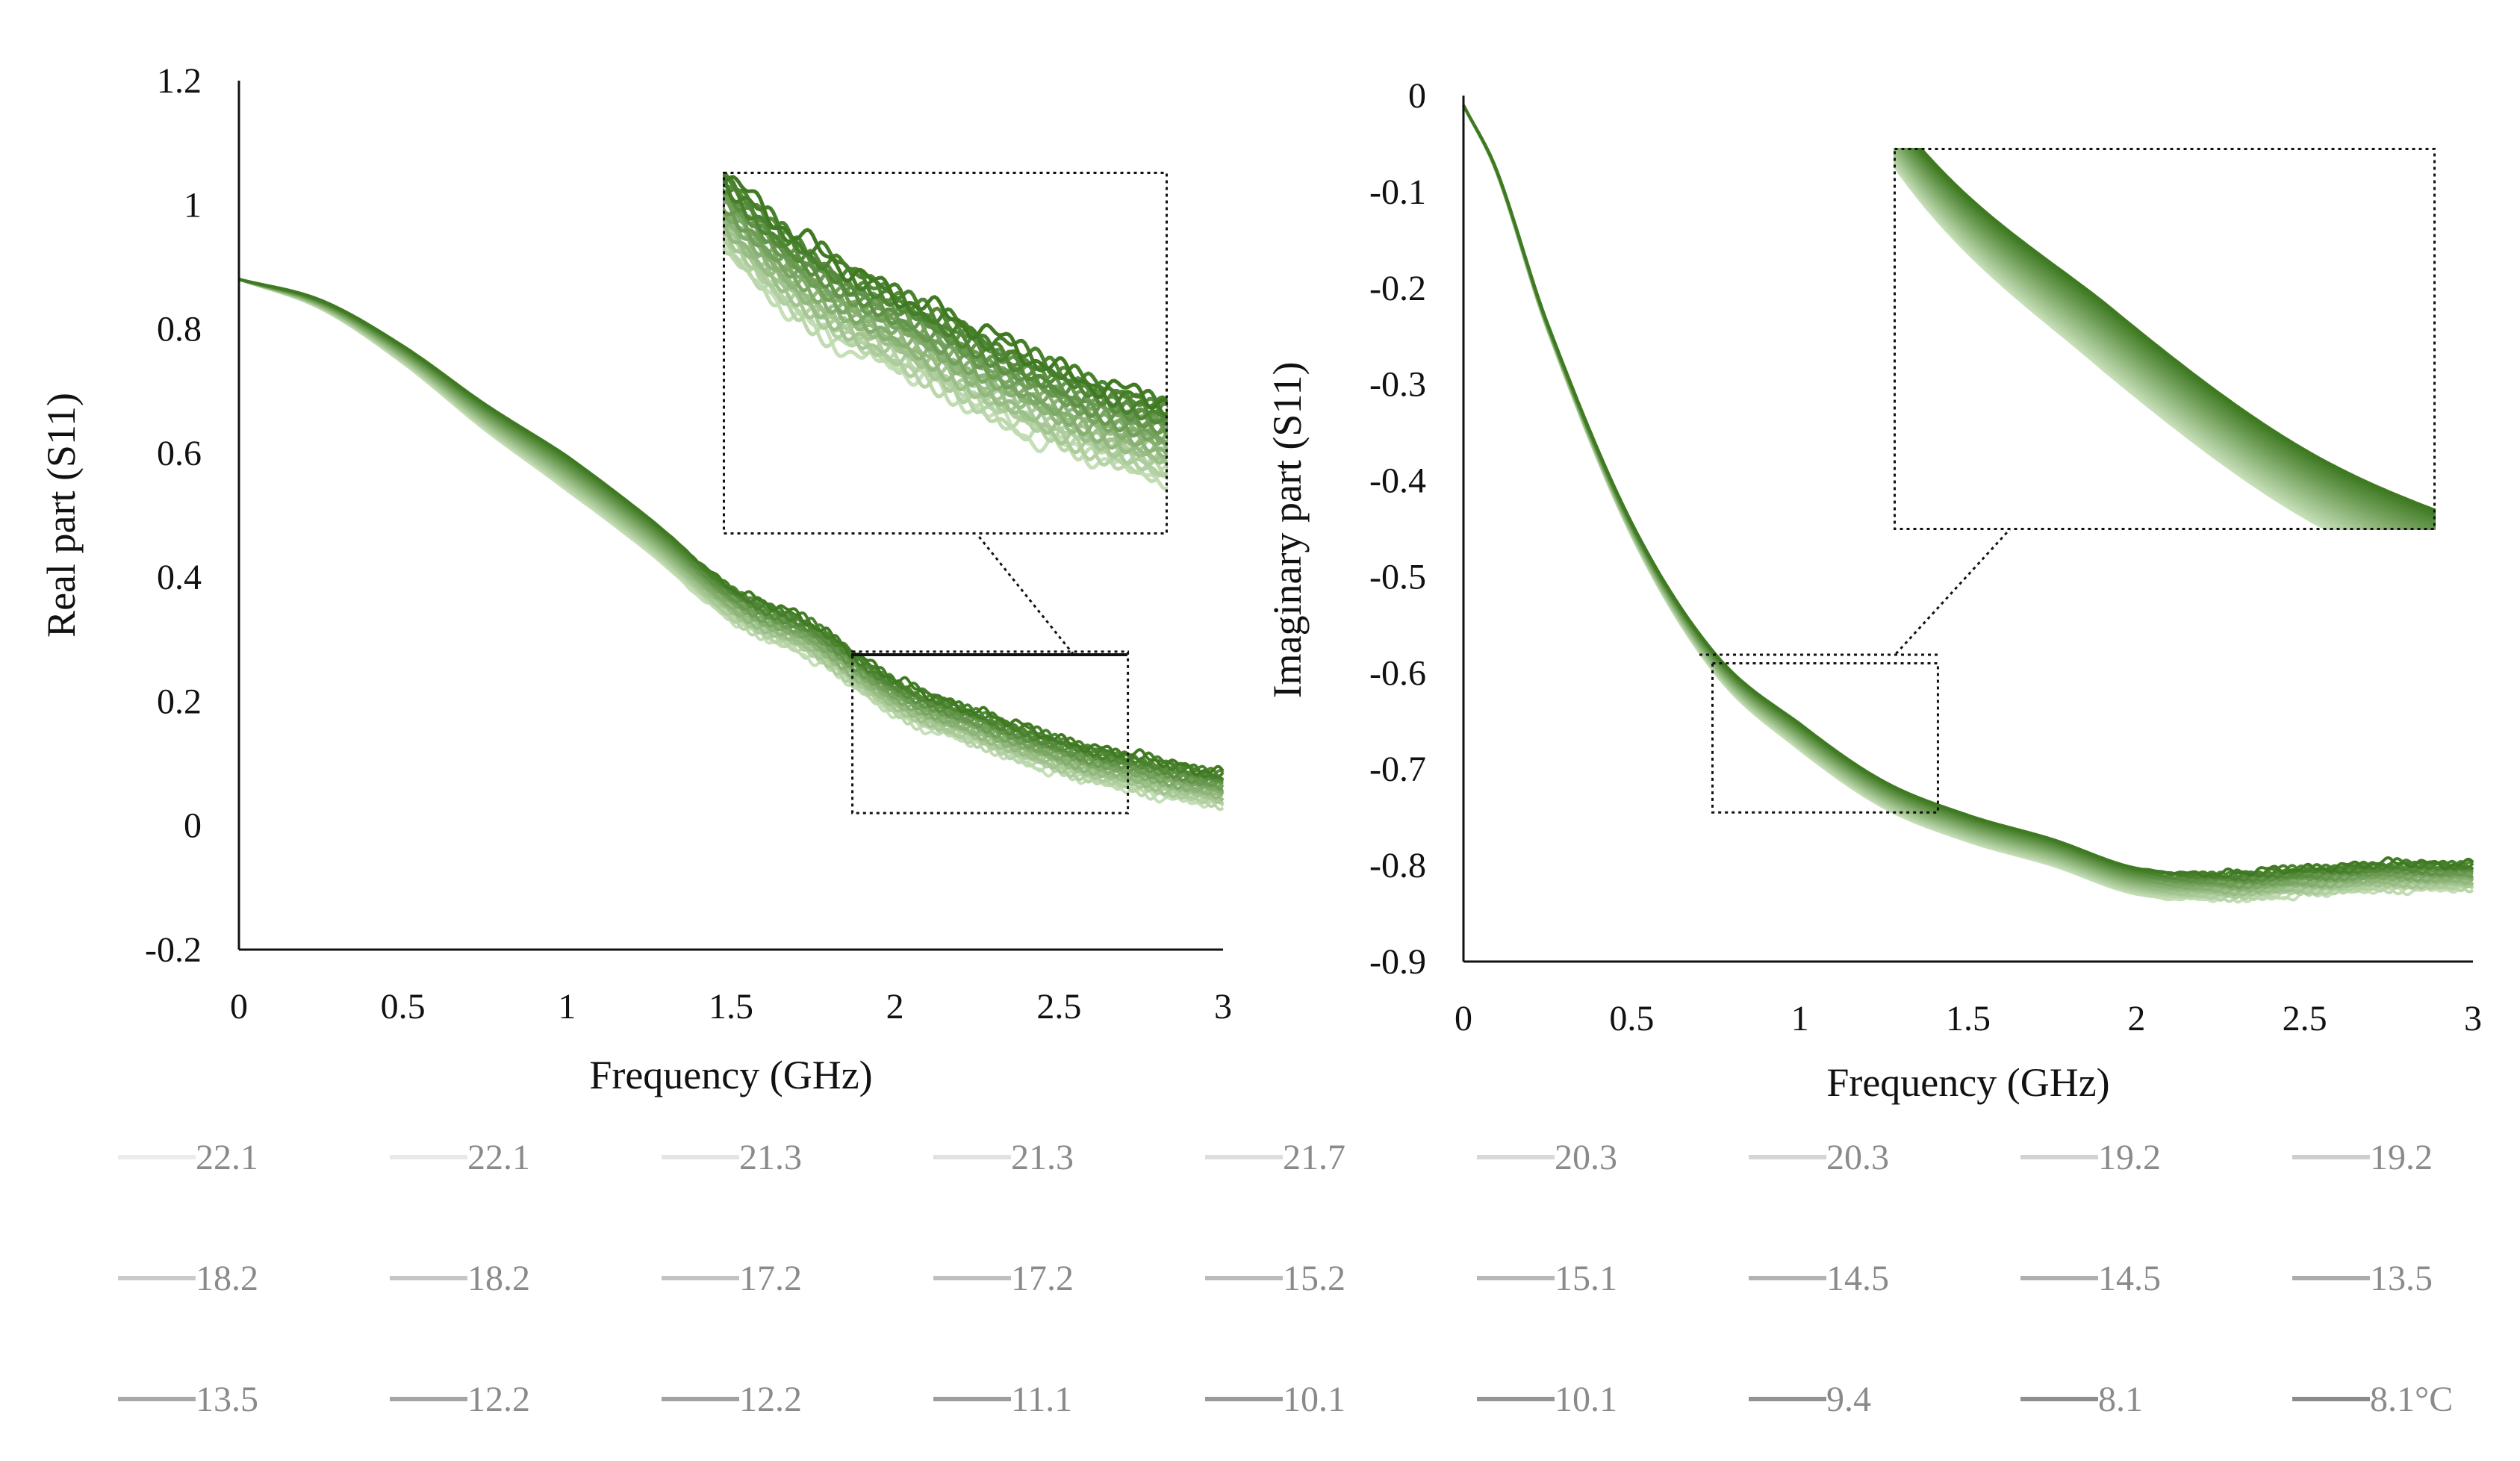 The image size is (2520, 1461). What do you see at coordinates (1955, 588) in the screenshot?
I see `imag-inset-connector` at bounding box center [1955, 588].